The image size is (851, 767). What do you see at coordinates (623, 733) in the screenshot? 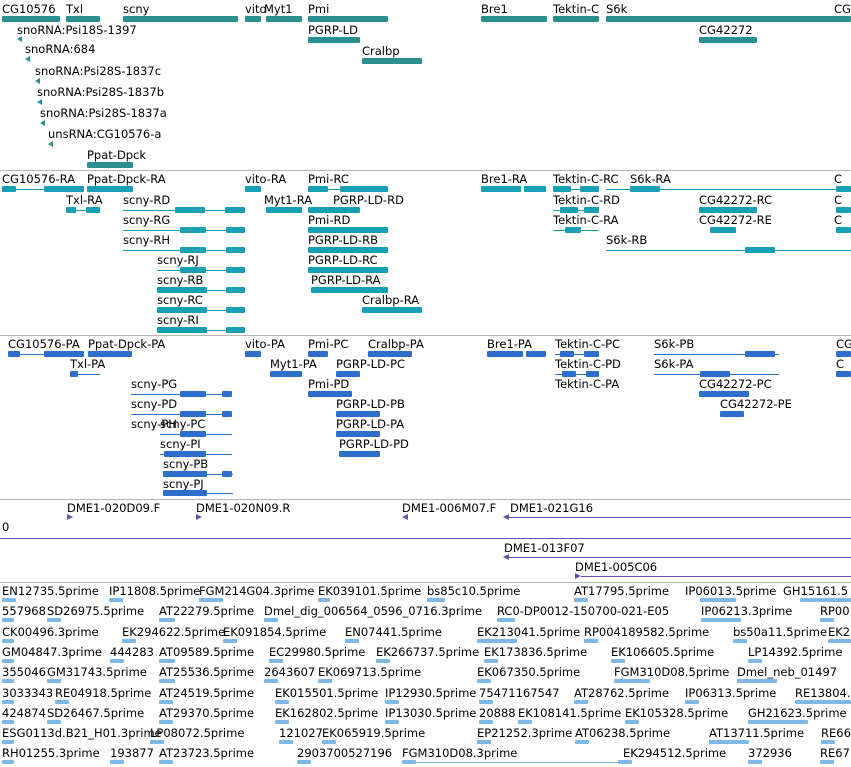
I see `est-label: AT06238.5prime` at bounding box center [623, 733].